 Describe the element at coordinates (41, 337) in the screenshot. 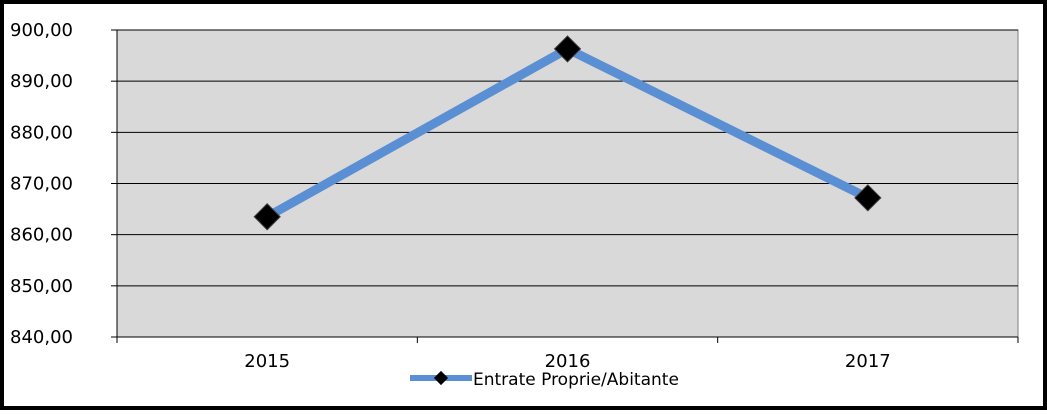

I see `y-tick-label: 840,00` at that location.